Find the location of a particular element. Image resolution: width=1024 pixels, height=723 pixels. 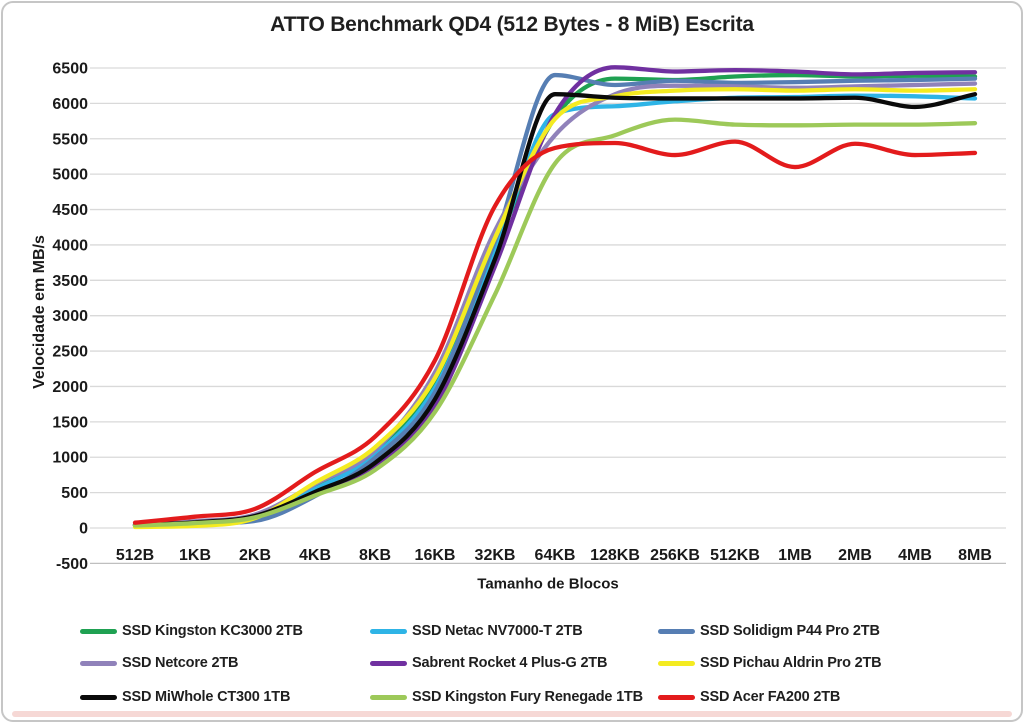

legend-item: SSD Solidigm P44 Pro 2TB is located at coordinates (769, 631).